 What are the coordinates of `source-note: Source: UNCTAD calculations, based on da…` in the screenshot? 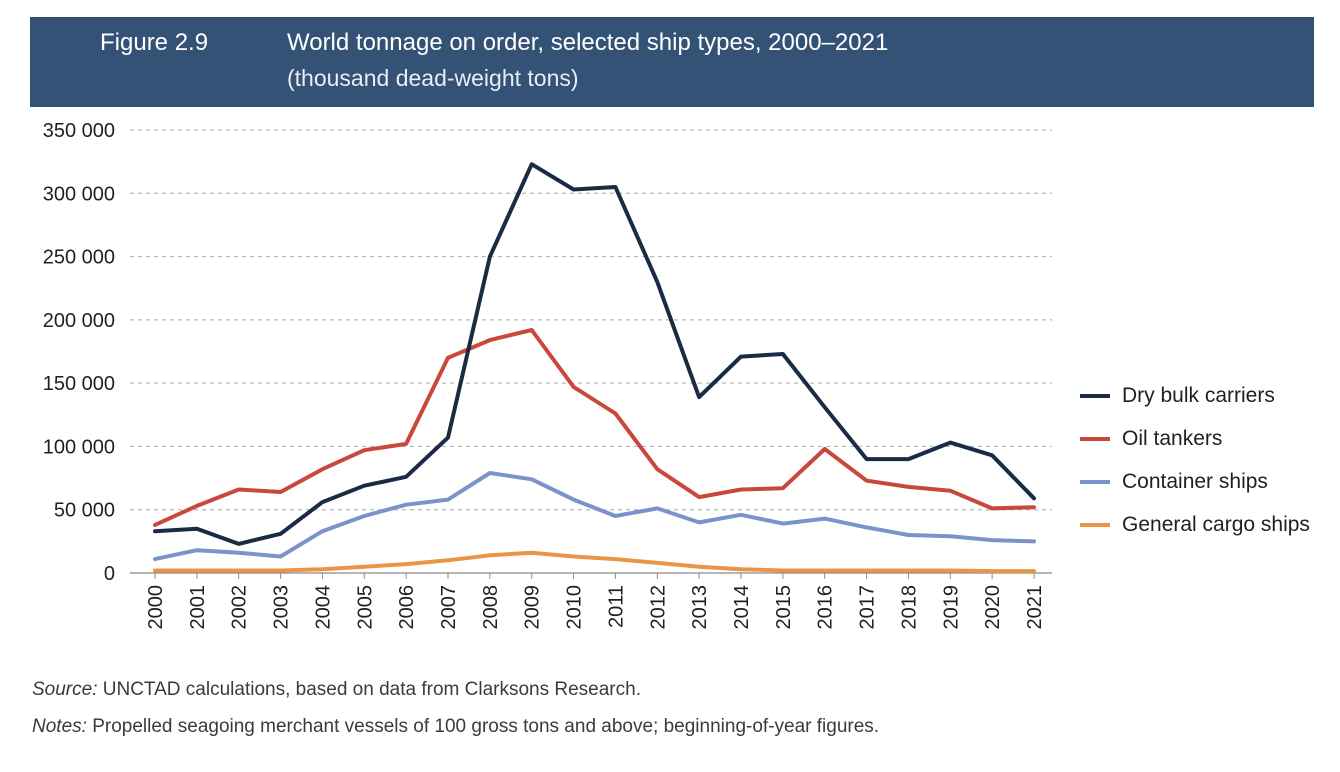 It's located at (336, 690).